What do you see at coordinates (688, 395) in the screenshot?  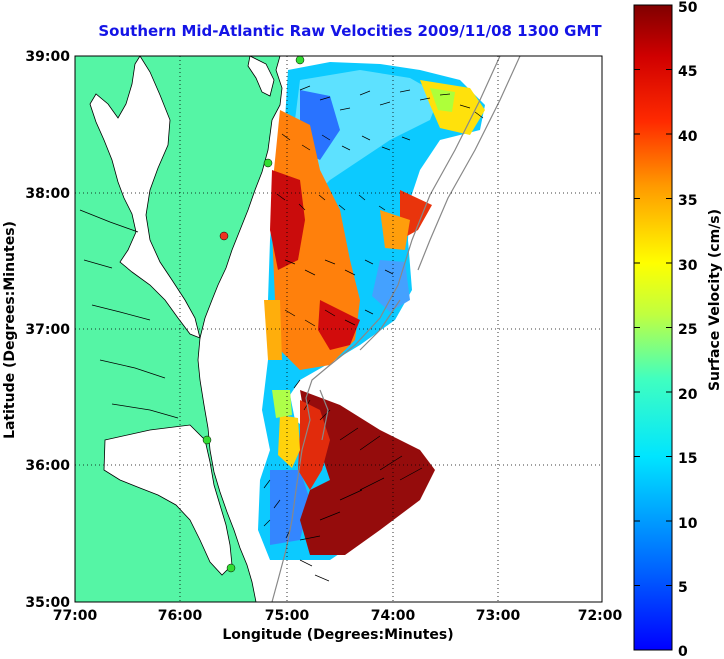 I see `colorbar-tick-label: 20` at bounding box center [688, 395].